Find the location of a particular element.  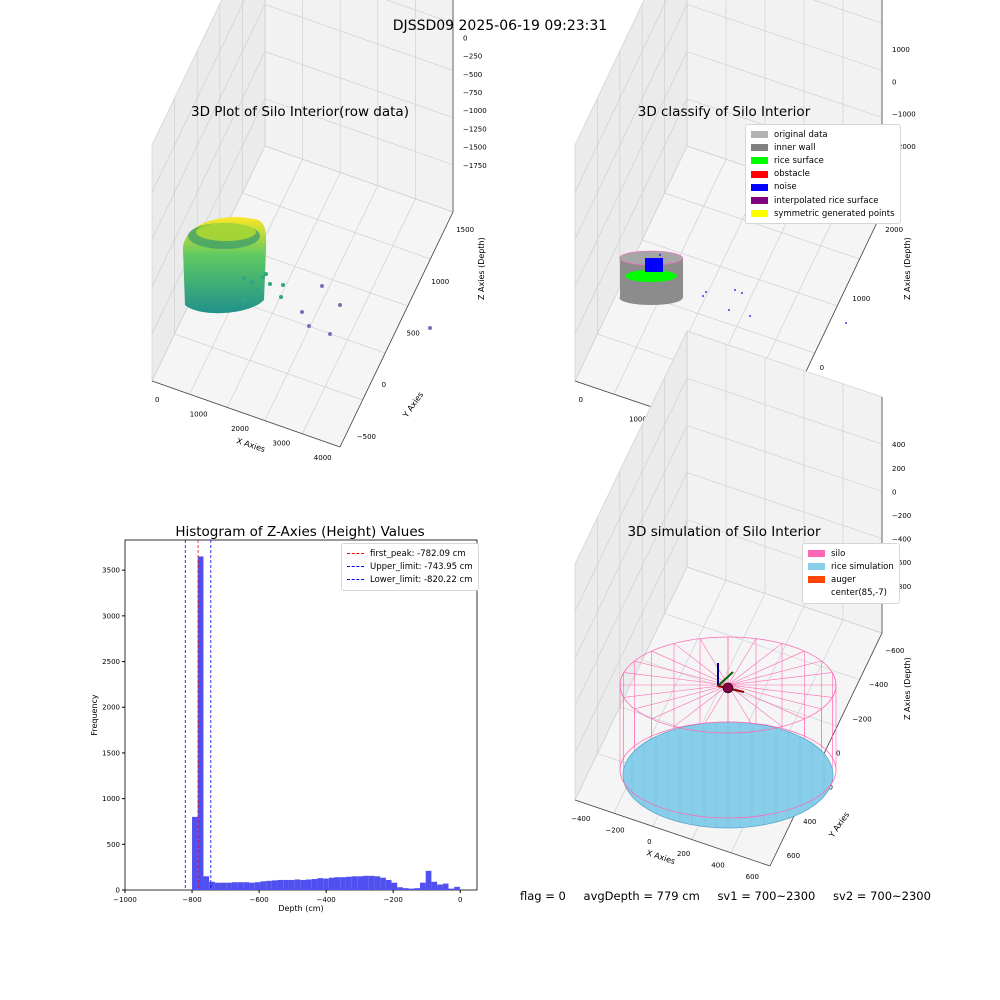

classify-z-tick-label: −1000 is located at coordinates (904, 115).